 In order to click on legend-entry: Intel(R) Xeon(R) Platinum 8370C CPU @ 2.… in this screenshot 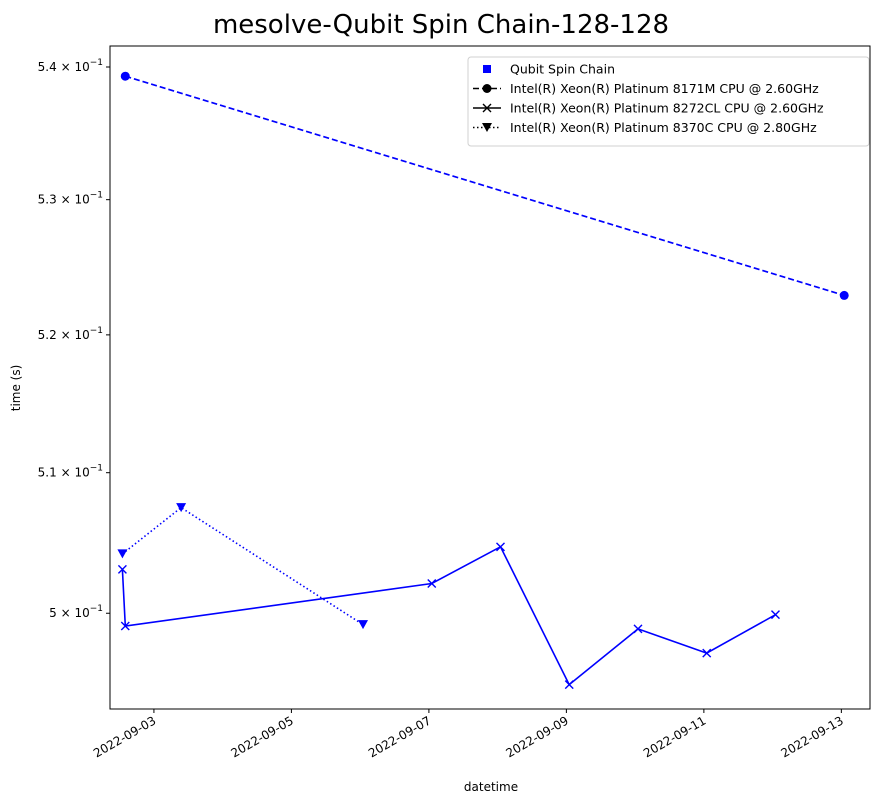, I will do `click(645, 127)`.